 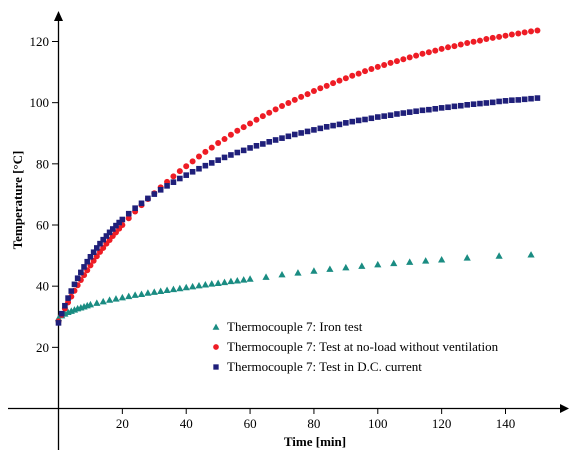 I want to click on x-axis-arrow, so click(x=564, y=408).